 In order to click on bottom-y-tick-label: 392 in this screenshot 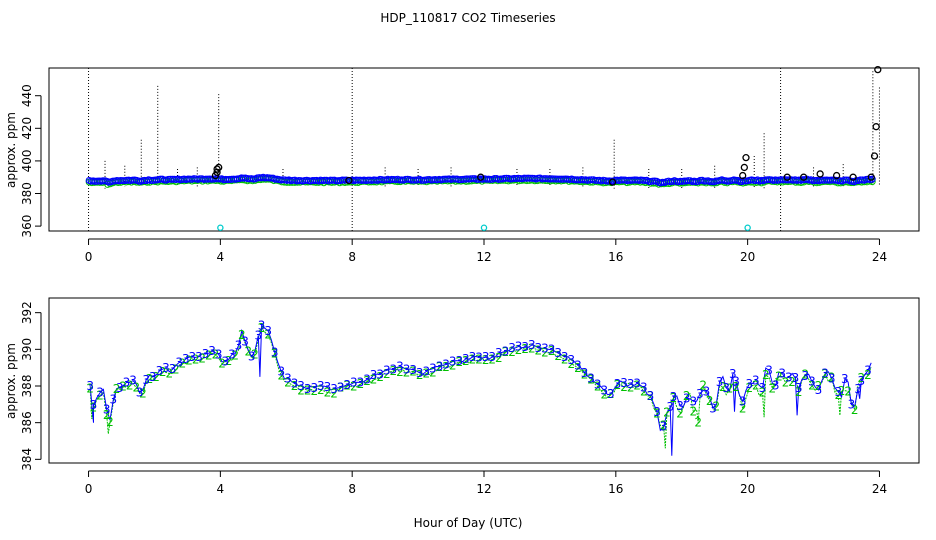, I will do `click(27, 312)`.